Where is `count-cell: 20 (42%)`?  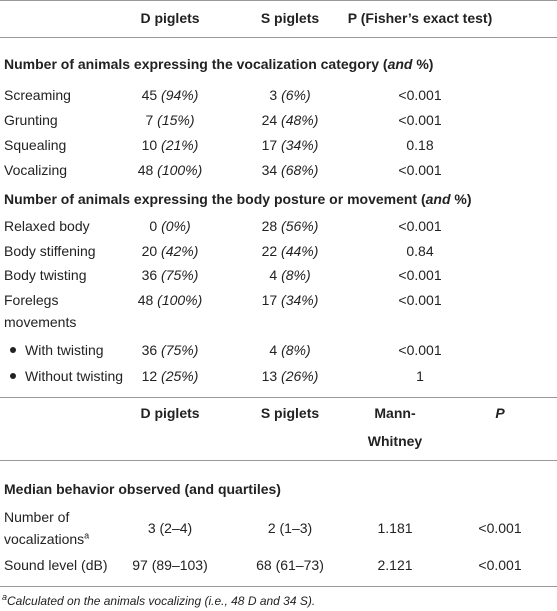
count-cell: 20 (42%) is located at coordinates (170, 251).